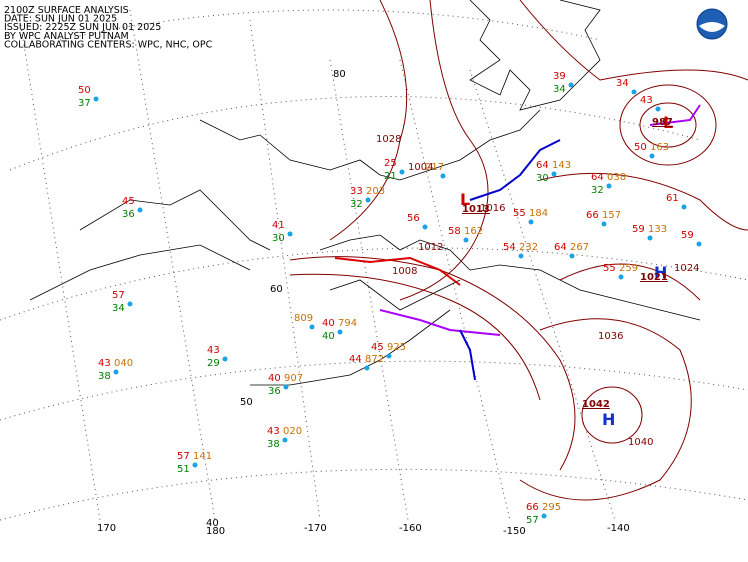 The image size is (748, 562). Describe the element at coordinates (675, 115) in the screenshot. I see `occluded-front` at that location.